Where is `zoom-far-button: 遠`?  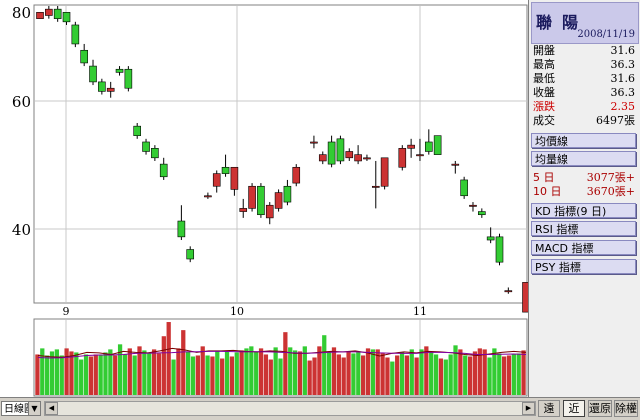
zoom-far-button: 遠 is located at coordinates (549, 408).